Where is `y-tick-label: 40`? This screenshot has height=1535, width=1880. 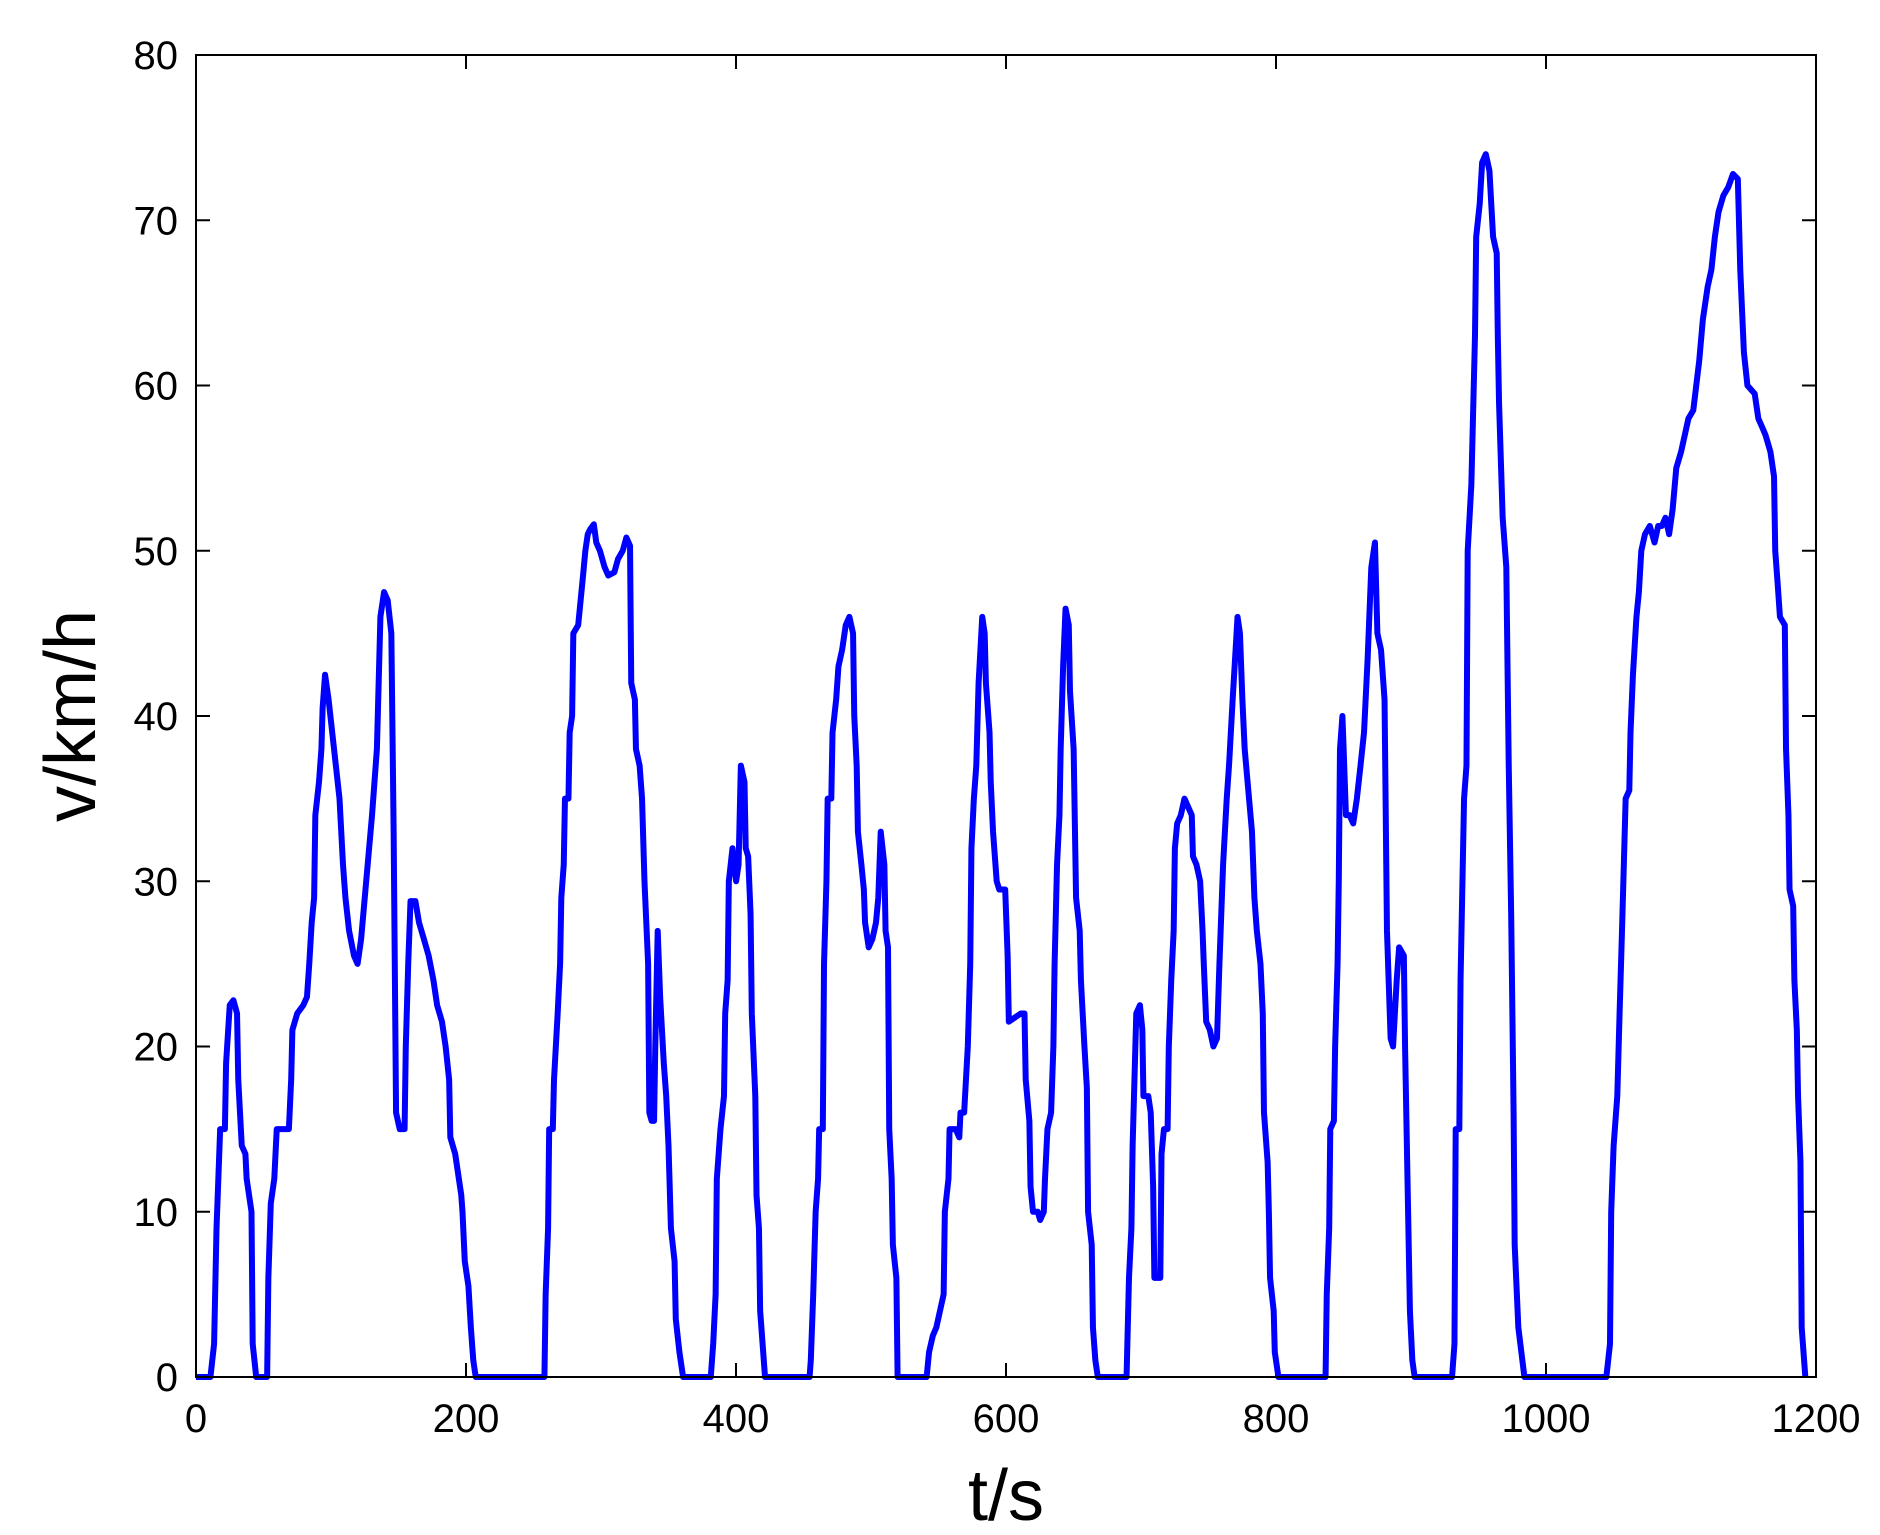 y-tick-label: 40 is located at coordinates (156, 717).